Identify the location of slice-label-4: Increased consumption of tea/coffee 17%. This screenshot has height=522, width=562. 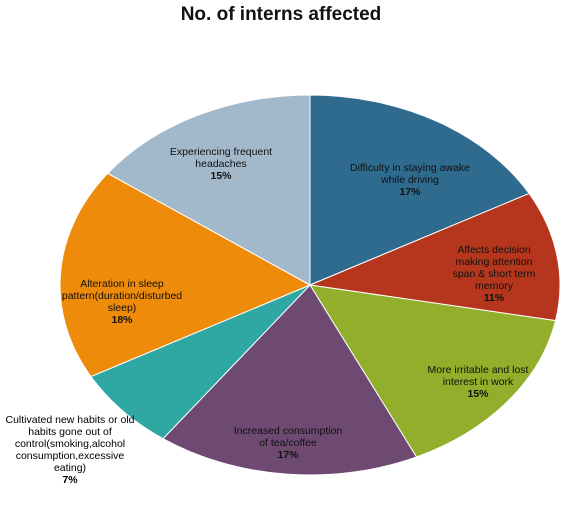
(288, 443).